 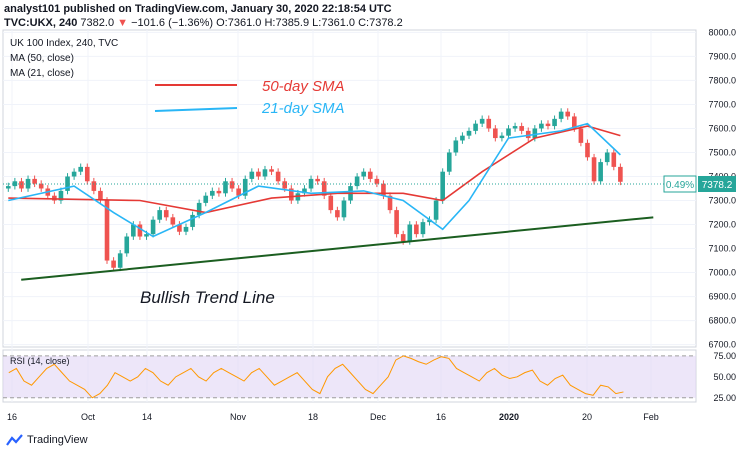 I want to click on pct-tag, so click(x=680, y=184).